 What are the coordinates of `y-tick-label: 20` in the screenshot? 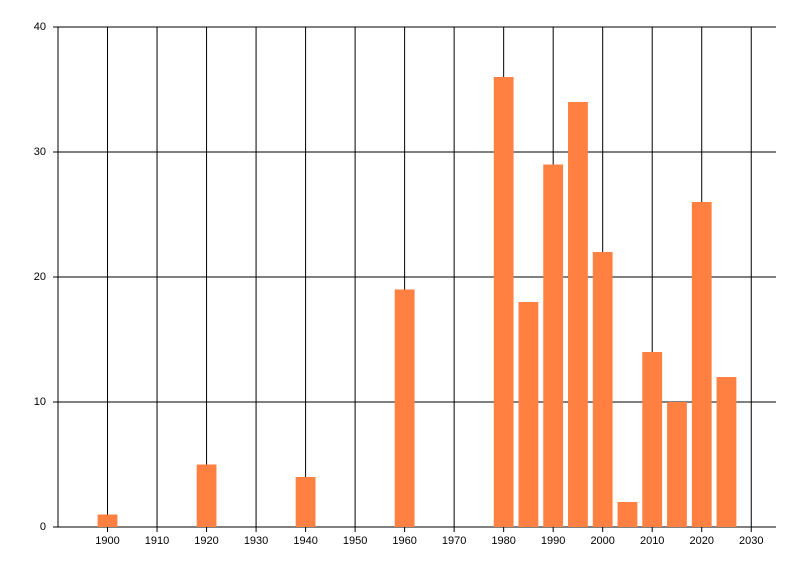 It's located at (40, 277).